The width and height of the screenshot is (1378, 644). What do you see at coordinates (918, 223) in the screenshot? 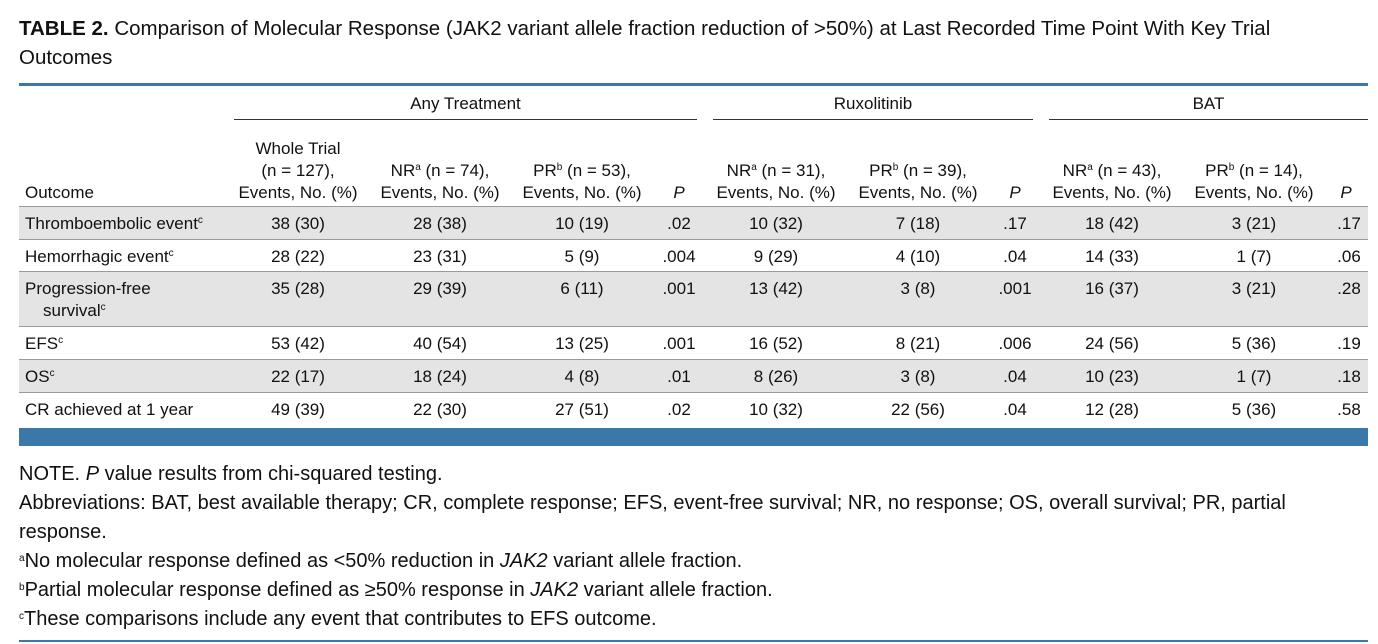
I see `events-cell: 7 (18)` at bounding box center [918, 223].